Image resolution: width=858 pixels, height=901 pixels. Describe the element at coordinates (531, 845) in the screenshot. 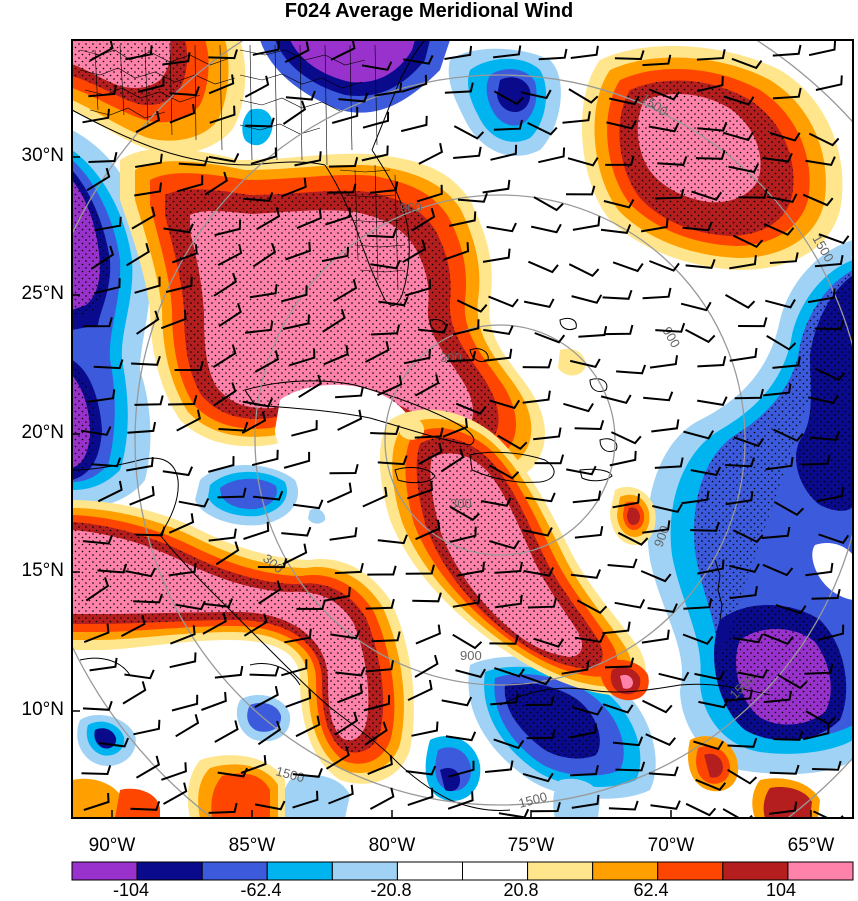

I see `lon-label-75w: 75°W` at that location.